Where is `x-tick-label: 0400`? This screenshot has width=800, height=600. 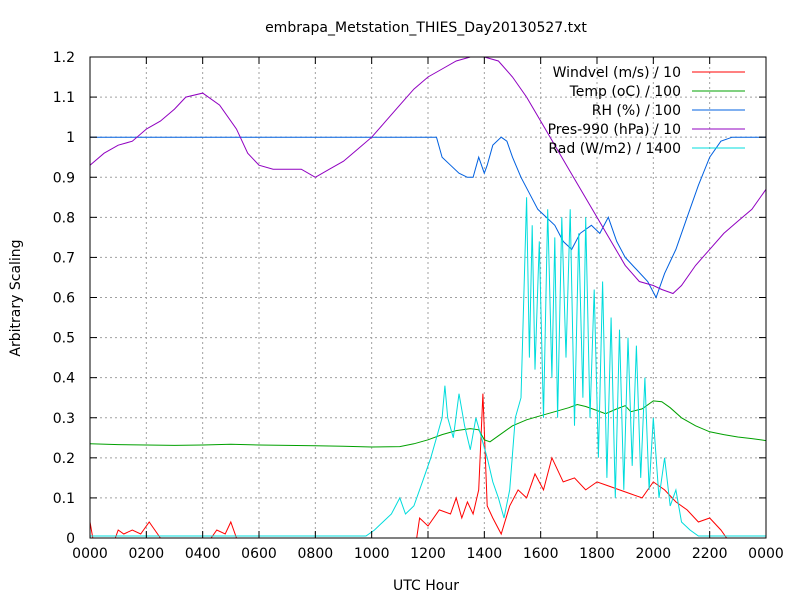
x-tick-label: 0400 is located at coordinates (203, 554).